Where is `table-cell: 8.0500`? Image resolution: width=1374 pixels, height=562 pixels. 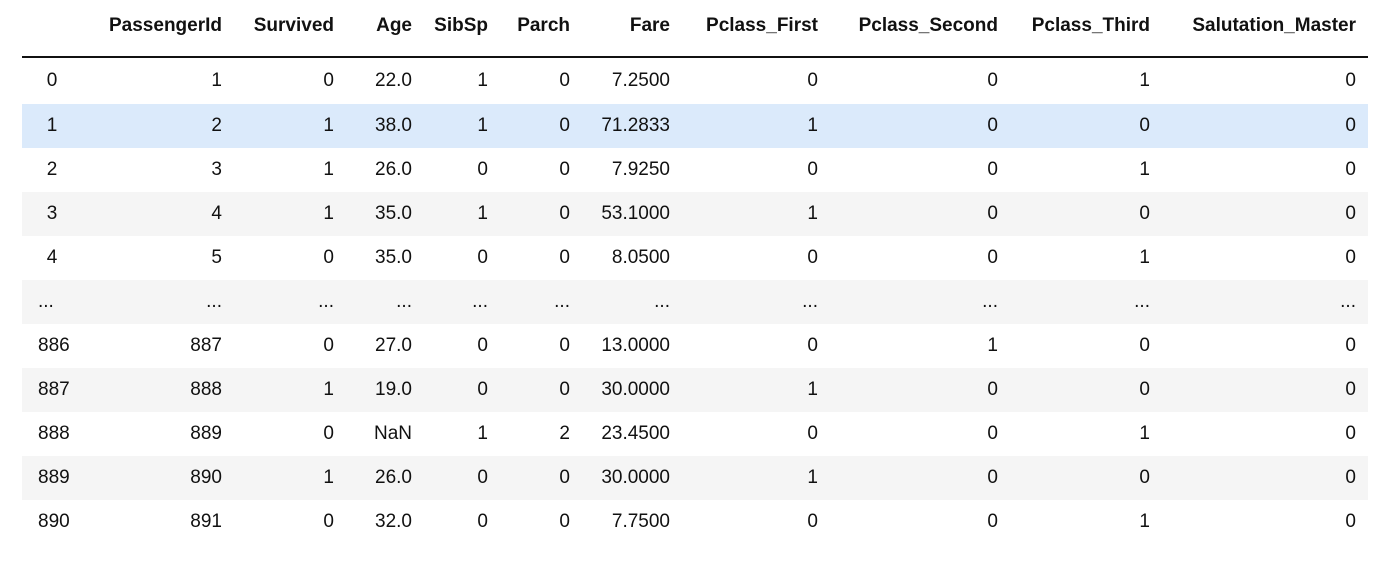 table-cell: 8.0500 is located at coordinates (640, 257).